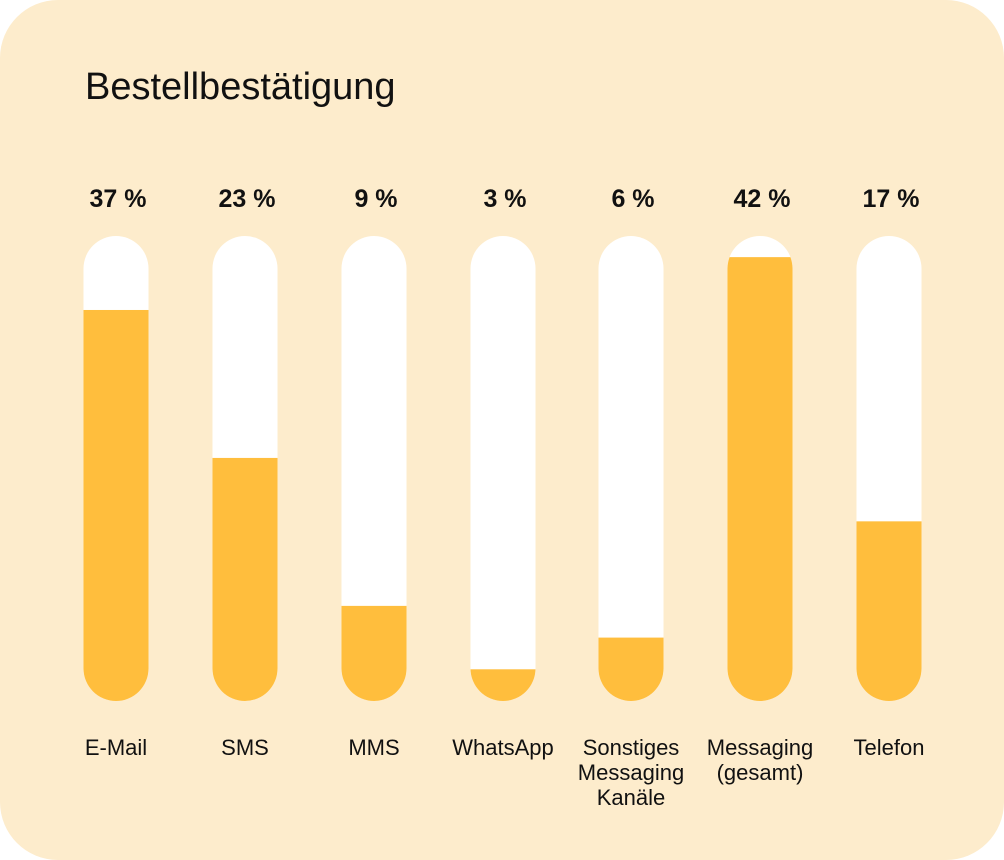  What do you see at coordinates (632, 199) in the screenshot?
I see `value-label: 6 %` at bounding box center [632, 199].